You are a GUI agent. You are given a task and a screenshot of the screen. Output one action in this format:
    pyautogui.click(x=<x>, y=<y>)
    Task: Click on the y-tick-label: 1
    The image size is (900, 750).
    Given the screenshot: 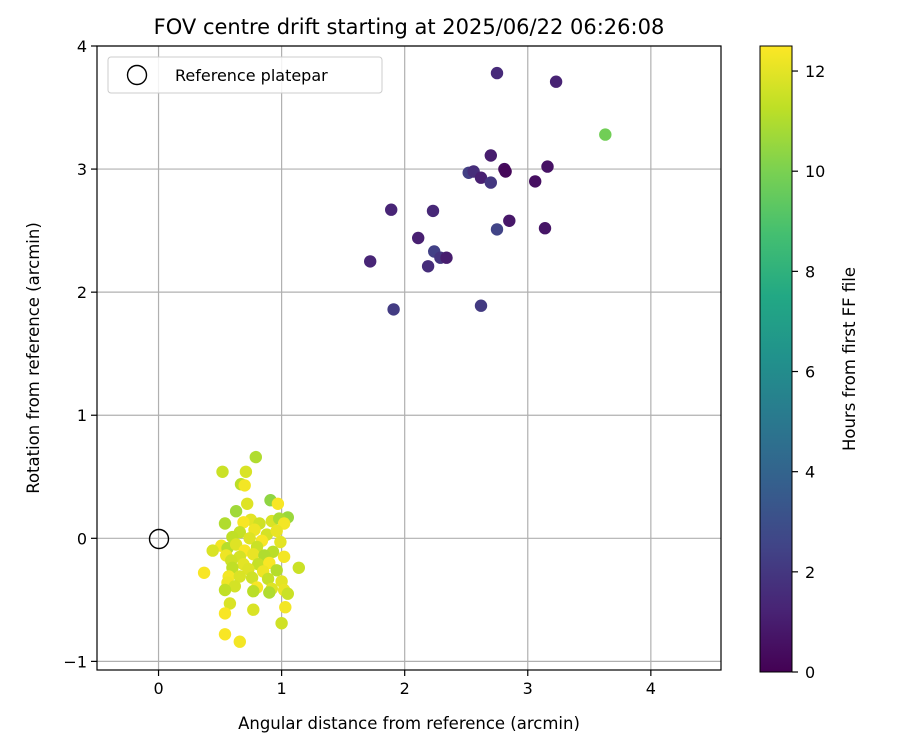 What is the action you would take?
    pyautogui.click(x=82, y=415)
    